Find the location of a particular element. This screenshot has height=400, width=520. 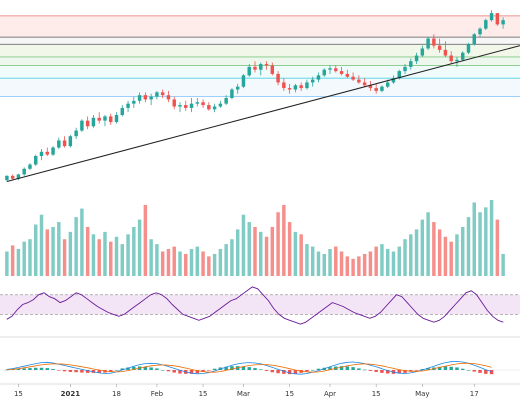

macd-signal-line is located at coordinates (249, 367).